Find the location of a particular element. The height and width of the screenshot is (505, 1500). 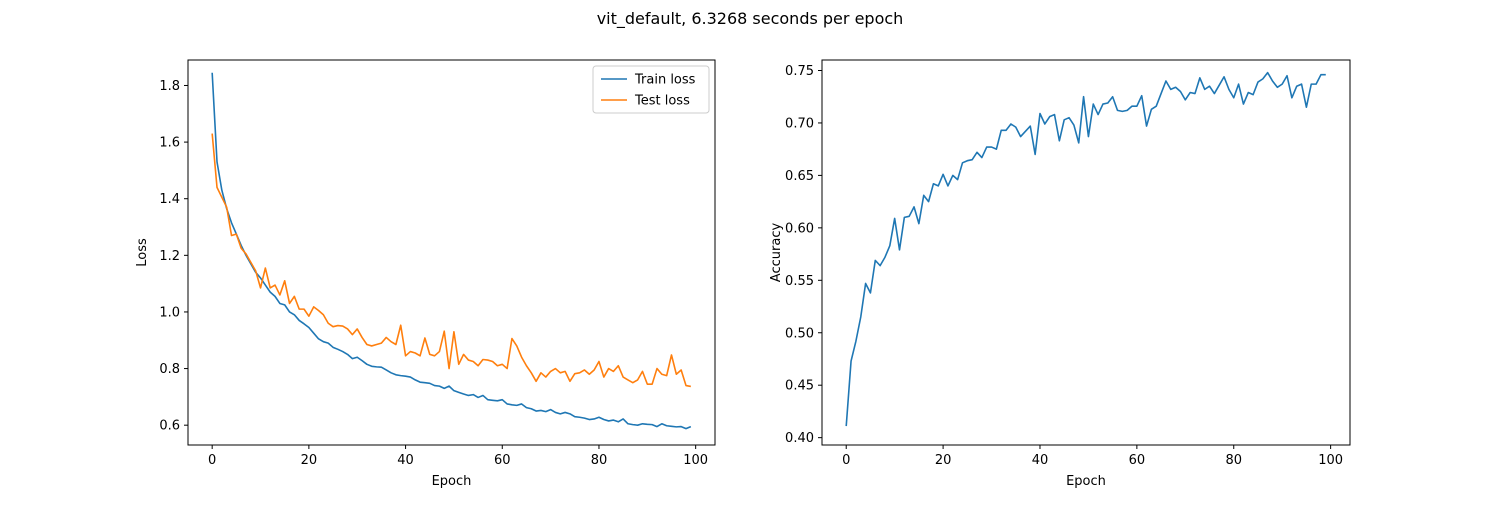

y-tick-label: 0.50 is located at coordinates (799, 333).